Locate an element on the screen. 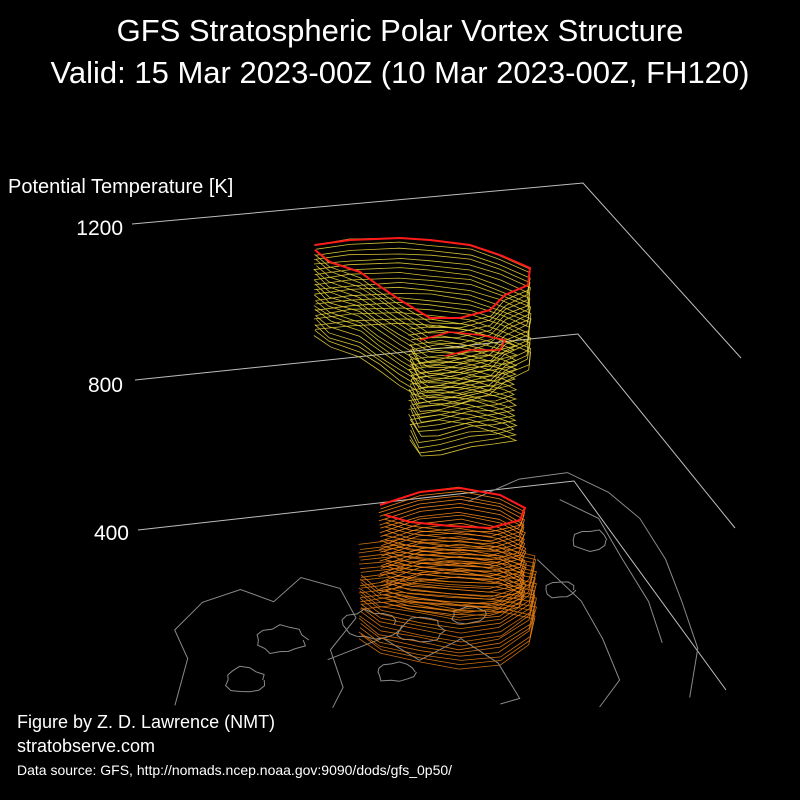 The width and height of the screenshot is (800, 800). upper-vortex-top-edge is located at coordinates (423, 277).